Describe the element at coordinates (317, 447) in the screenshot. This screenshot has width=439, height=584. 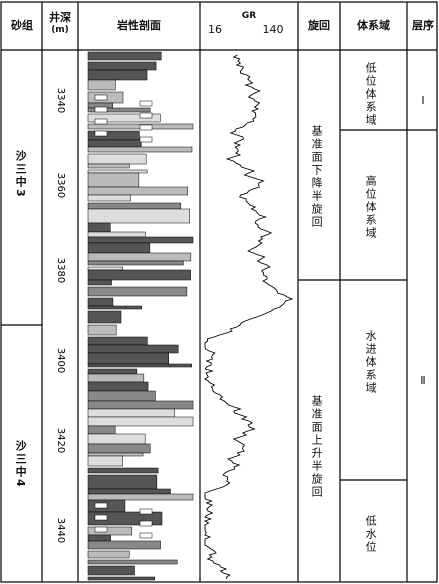
I see `cycle: 基准面上升半旋回` at that location.